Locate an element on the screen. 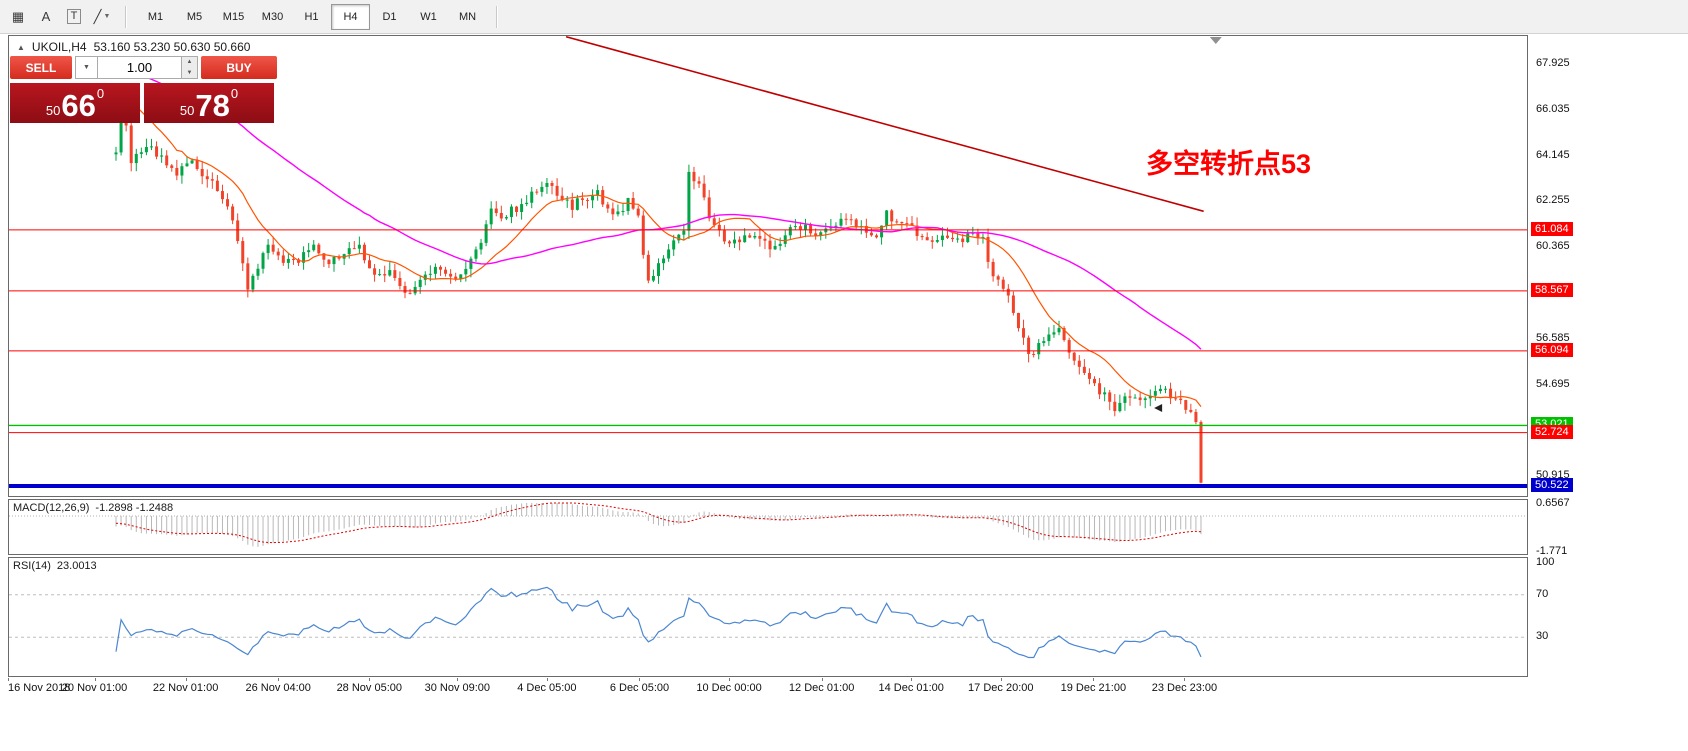 Image resolution: width=1688 pixels, height=751 pixels. time-label: 23 Dec 23:00 is located at coordinates (1184, 688).